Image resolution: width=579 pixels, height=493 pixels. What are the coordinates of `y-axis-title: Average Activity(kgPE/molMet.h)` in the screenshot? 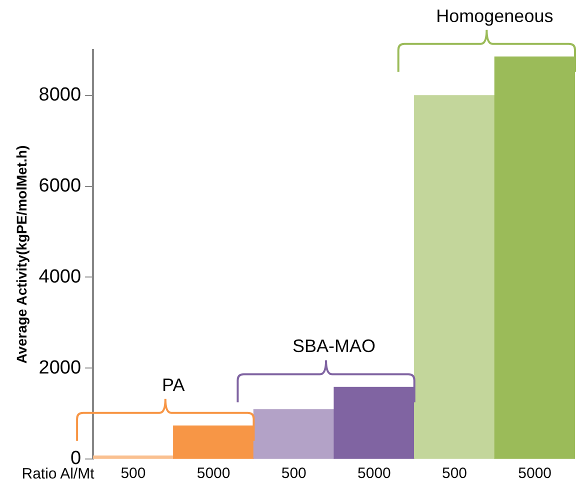 It's located at (21, 254).